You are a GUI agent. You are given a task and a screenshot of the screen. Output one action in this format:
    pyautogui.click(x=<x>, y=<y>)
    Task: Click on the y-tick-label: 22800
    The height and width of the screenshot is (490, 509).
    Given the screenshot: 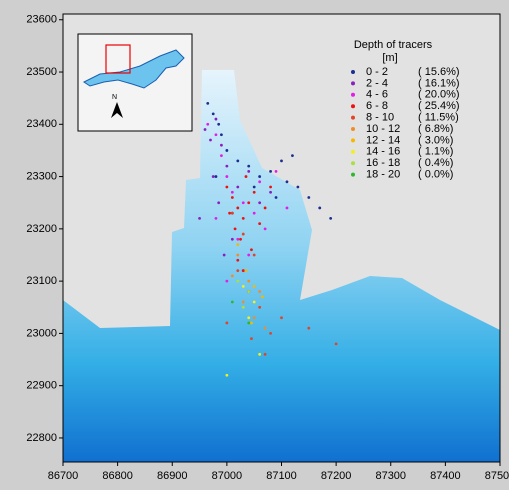 What is the action you would take?
    pyautogui.click(x=41, y=438)
    